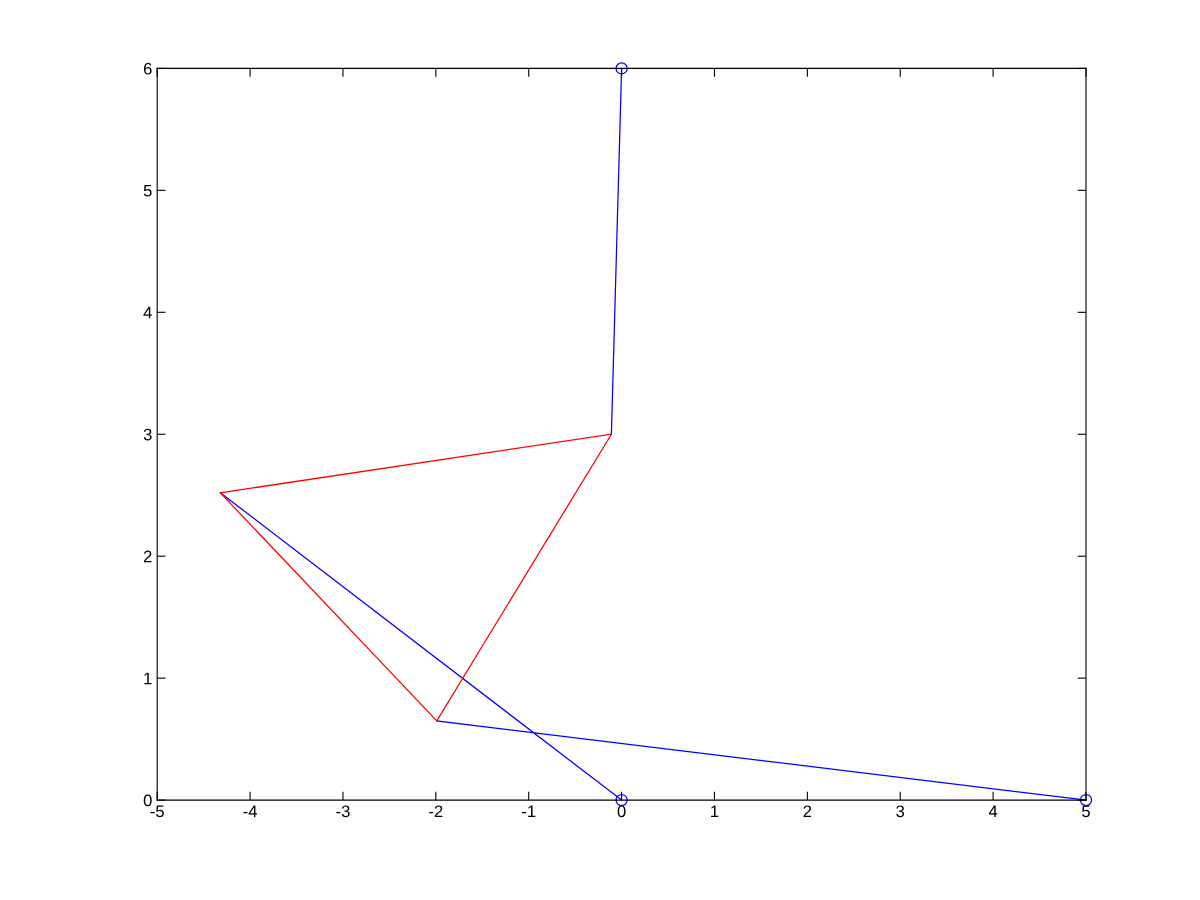  I want to click on y-tick-label: 6, so click(147, 68).